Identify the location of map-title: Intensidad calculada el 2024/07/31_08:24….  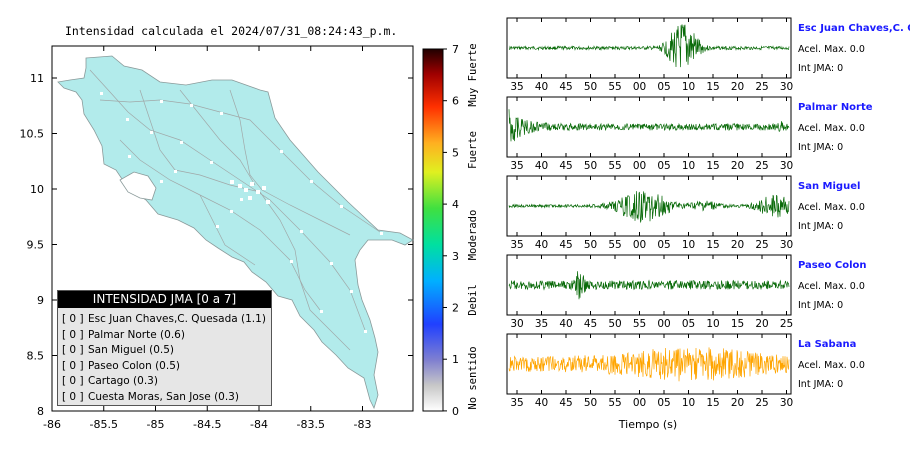
(231, 31).